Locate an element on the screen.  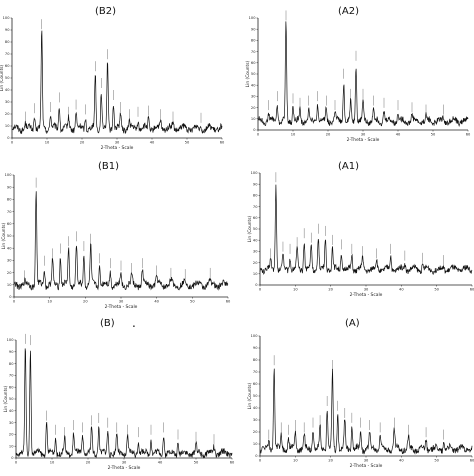
a2-y-tick-label: 40 is located at coordinates (253, 85).